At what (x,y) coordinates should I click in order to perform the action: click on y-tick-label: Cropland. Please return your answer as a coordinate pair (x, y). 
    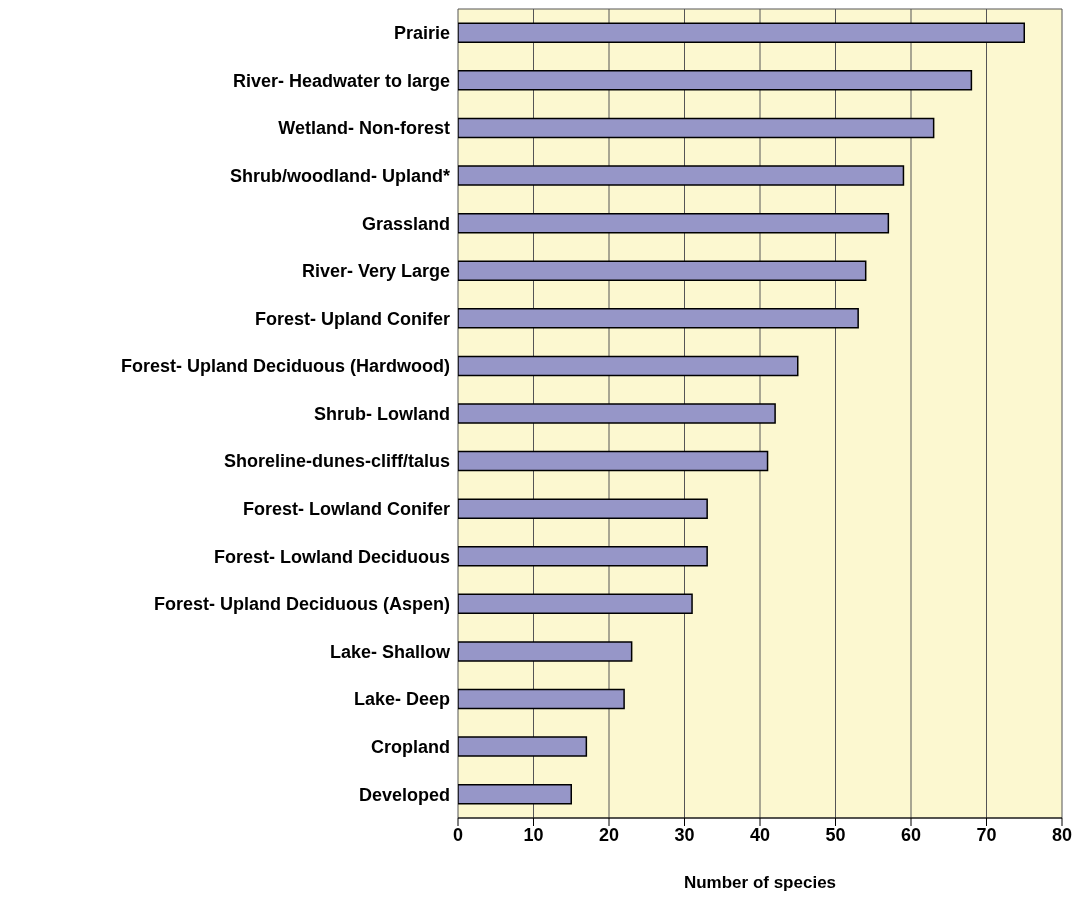
    Looking at the image, I should click on (410, 747).